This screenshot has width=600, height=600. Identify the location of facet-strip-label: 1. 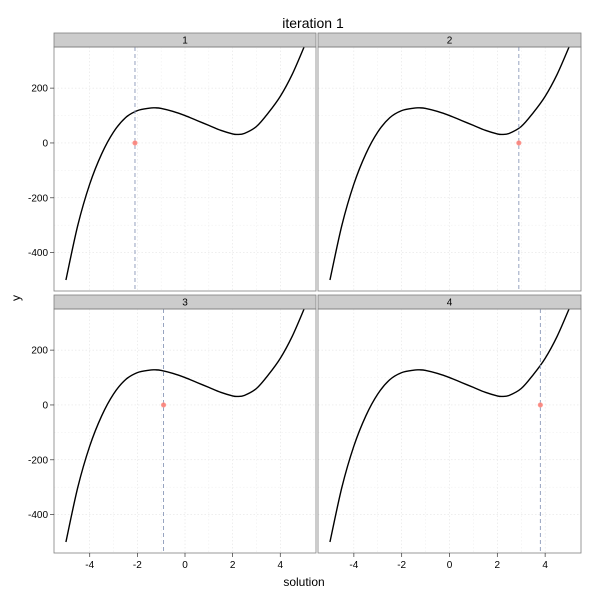
(185, 41).